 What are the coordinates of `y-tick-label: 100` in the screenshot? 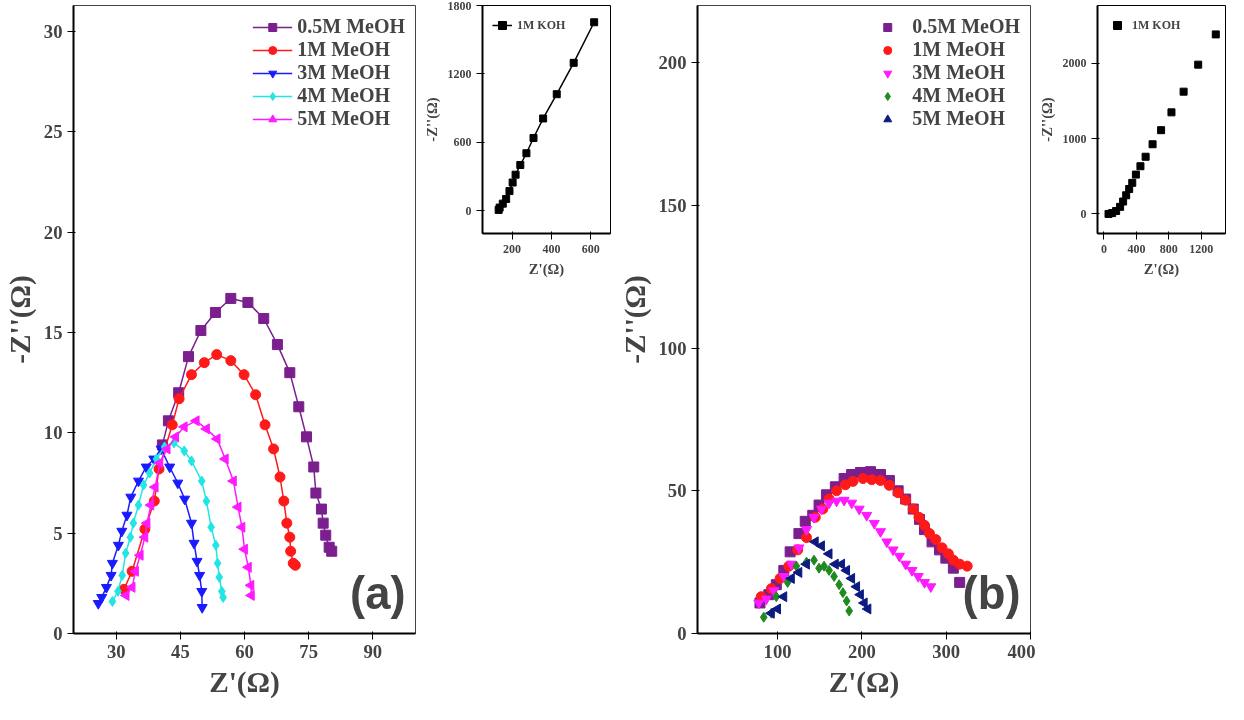 It's located at (672, 348).